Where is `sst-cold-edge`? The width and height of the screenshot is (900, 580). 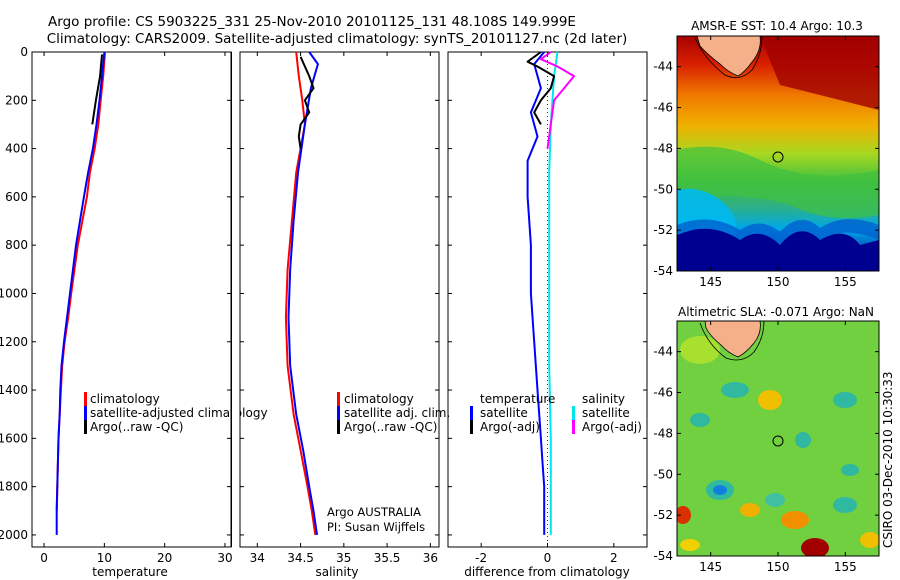
sst-cold-edge is located at coordinates (778, 232).